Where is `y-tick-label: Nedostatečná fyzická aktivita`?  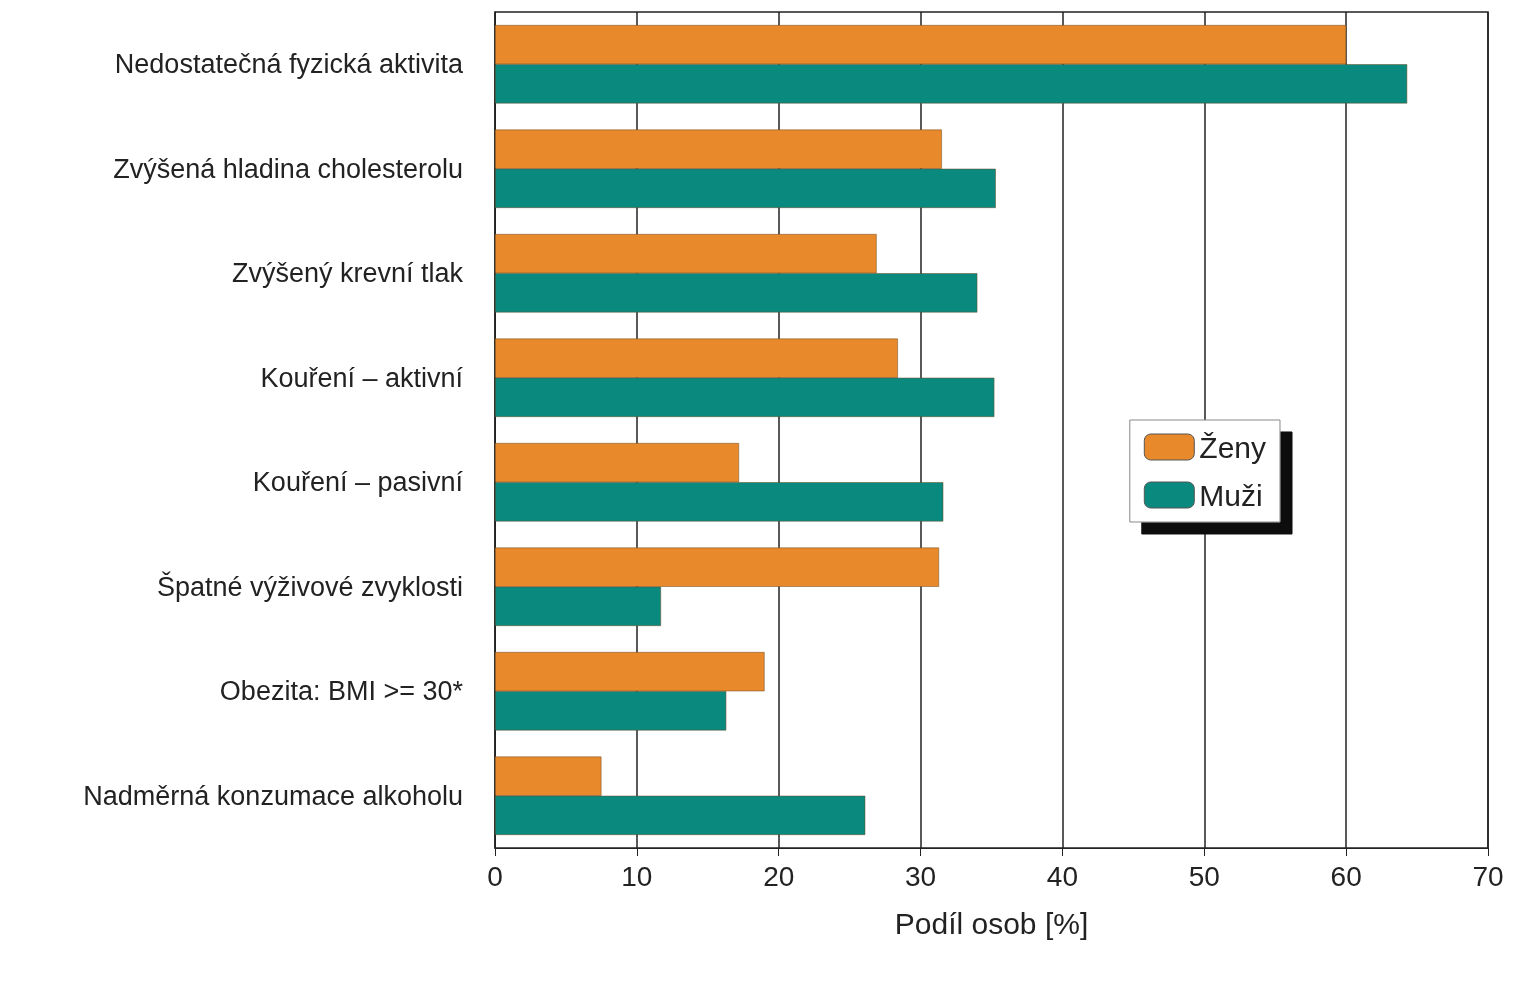 y-tick-label: Nedostatečná fyzická aktivita is located at coordinates (289, 64).